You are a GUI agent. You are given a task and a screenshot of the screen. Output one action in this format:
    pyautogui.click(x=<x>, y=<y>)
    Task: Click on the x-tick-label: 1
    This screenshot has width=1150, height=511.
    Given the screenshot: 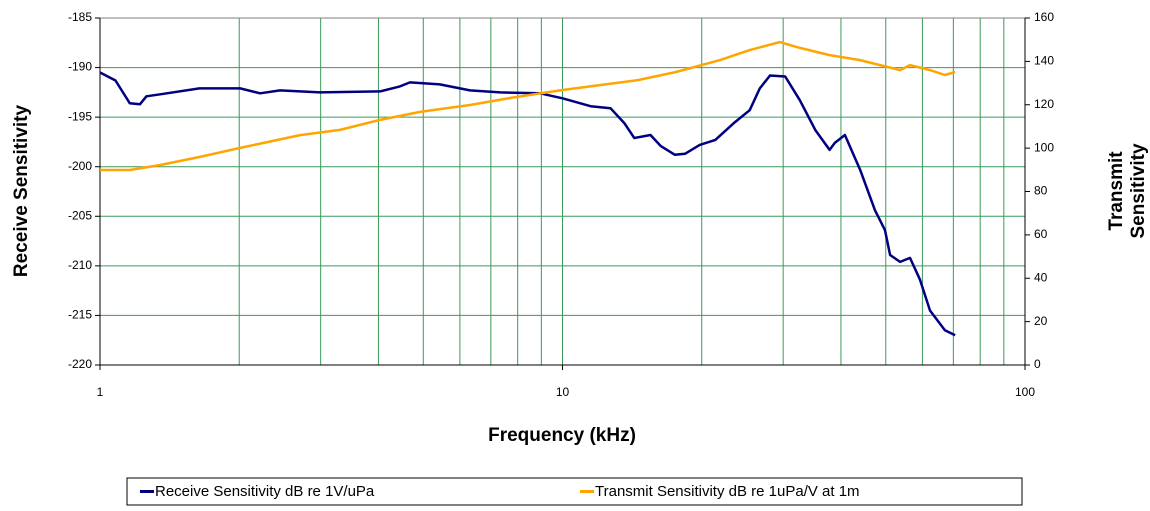 What is the action you would take?
    pyautogui.click(x=100, y=392)
    